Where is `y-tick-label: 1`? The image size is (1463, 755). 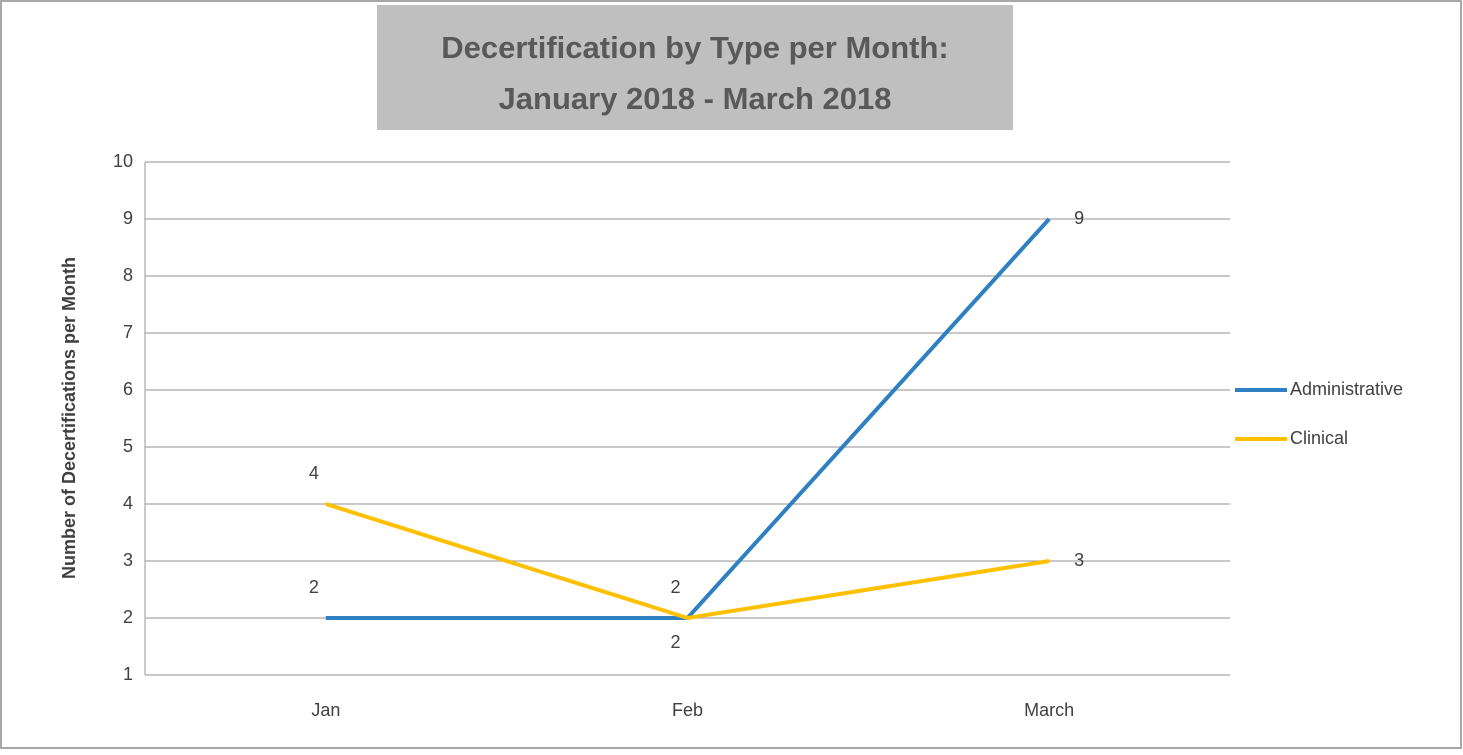 y-tick-label: 1 is located at coordinates (128, 674).